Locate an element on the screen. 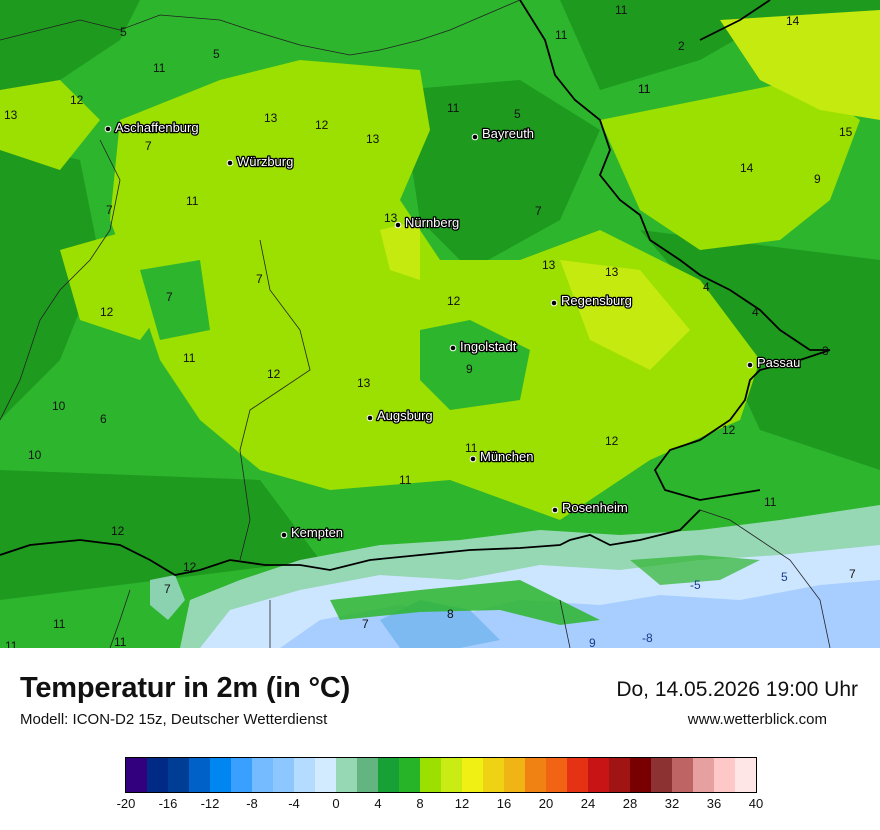 The height and width of the screenshot is (830, 880). city-rosenheim: Rosenheim is located at coordinates (590, 507).